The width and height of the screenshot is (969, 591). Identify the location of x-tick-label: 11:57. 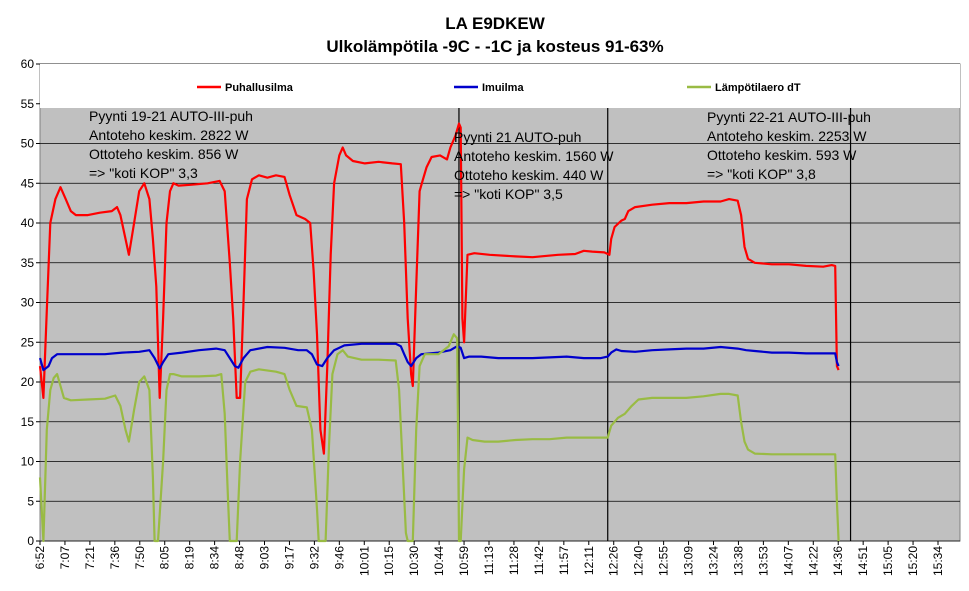
(564, 560).